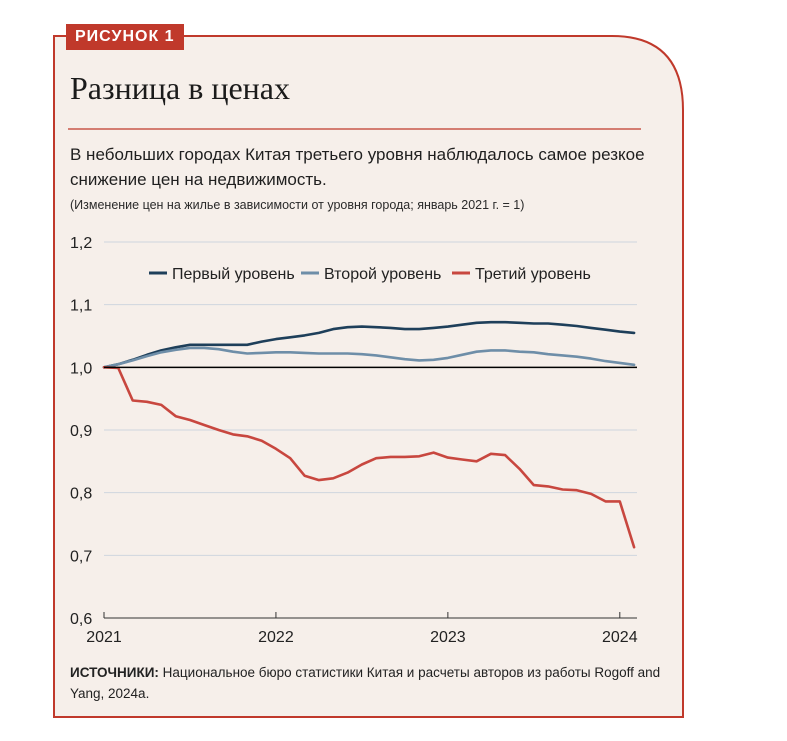 The image size is (787, 741). Describe the element at coordinates (180, 88) in the screenshot. I see `chart-title: Разница в ценах` at that location.